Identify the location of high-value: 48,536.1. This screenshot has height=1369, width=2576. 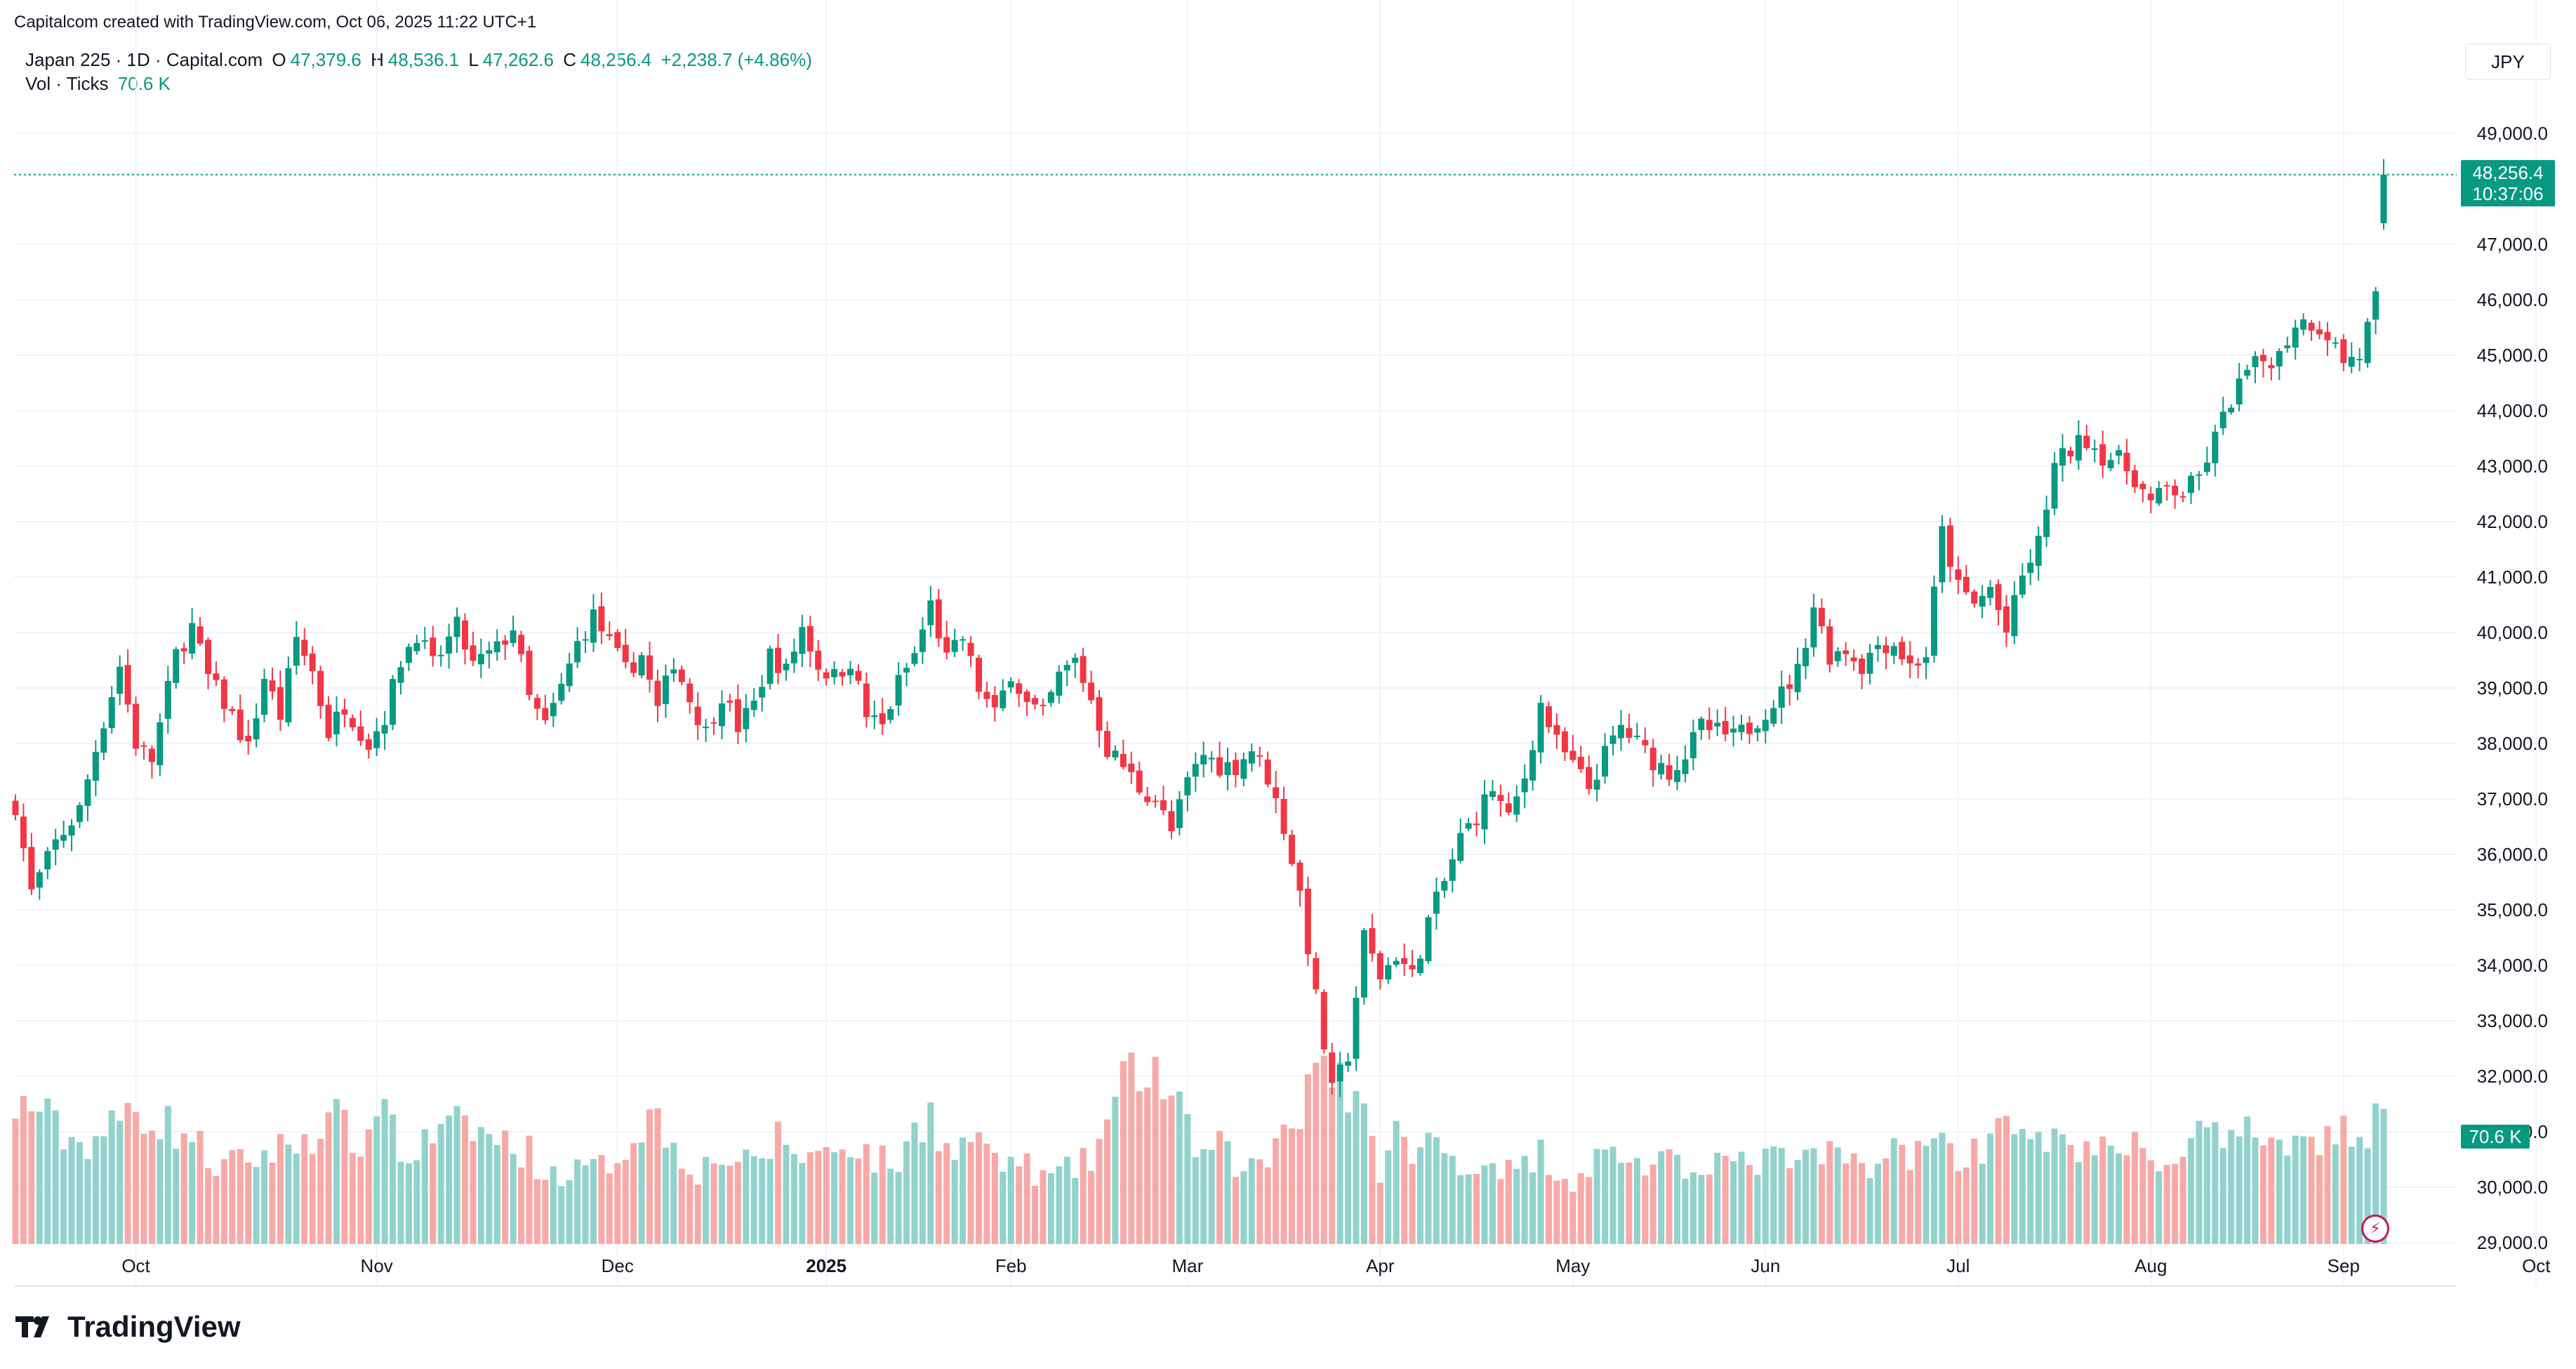
(424, 60).